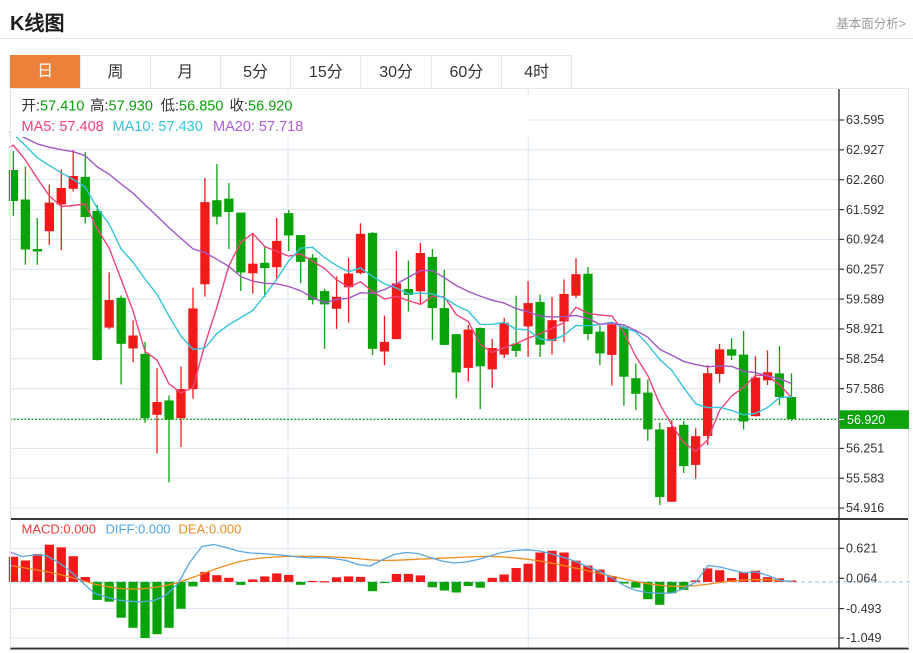 Image resolution: width=913 pixels, height=653 pixels. I want to click on svg-text: 62.927, so click(865, 150).